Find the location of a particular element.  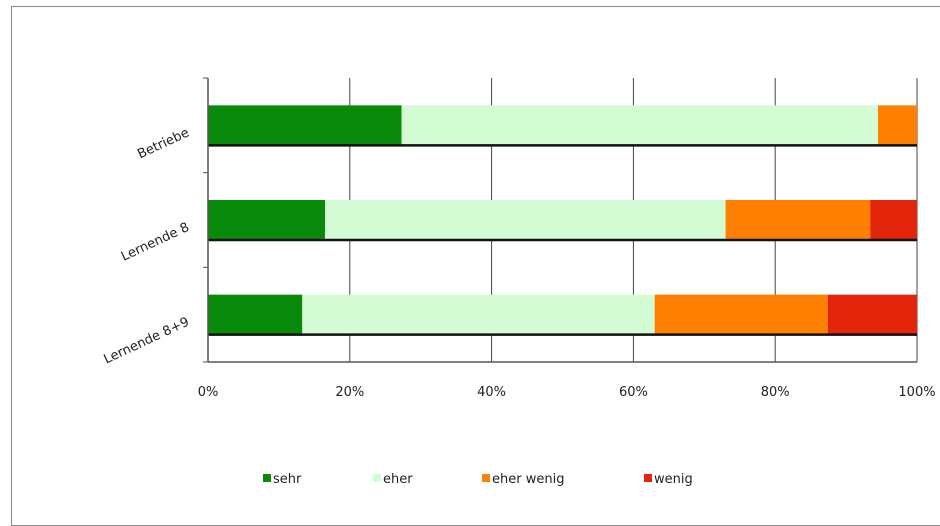

legend-swatch-wenig is located at coordinates (648, 478).